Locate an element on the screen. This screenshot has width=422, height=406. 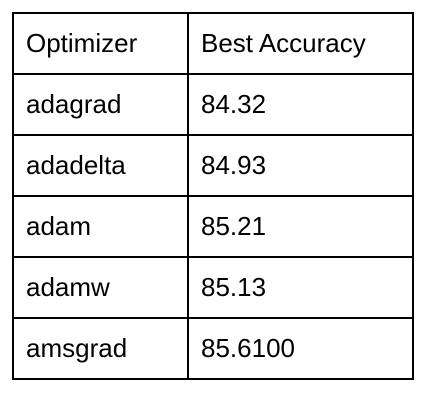
table-row: amsgrad 85.6100 is located at coordinates (213, 348).